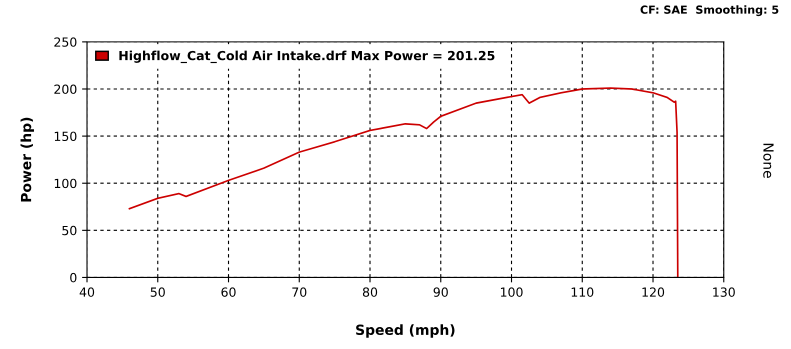 The height and width of the screenshot is (349, 791). I want to click on y-tick-label: 200, so click(65, 89).